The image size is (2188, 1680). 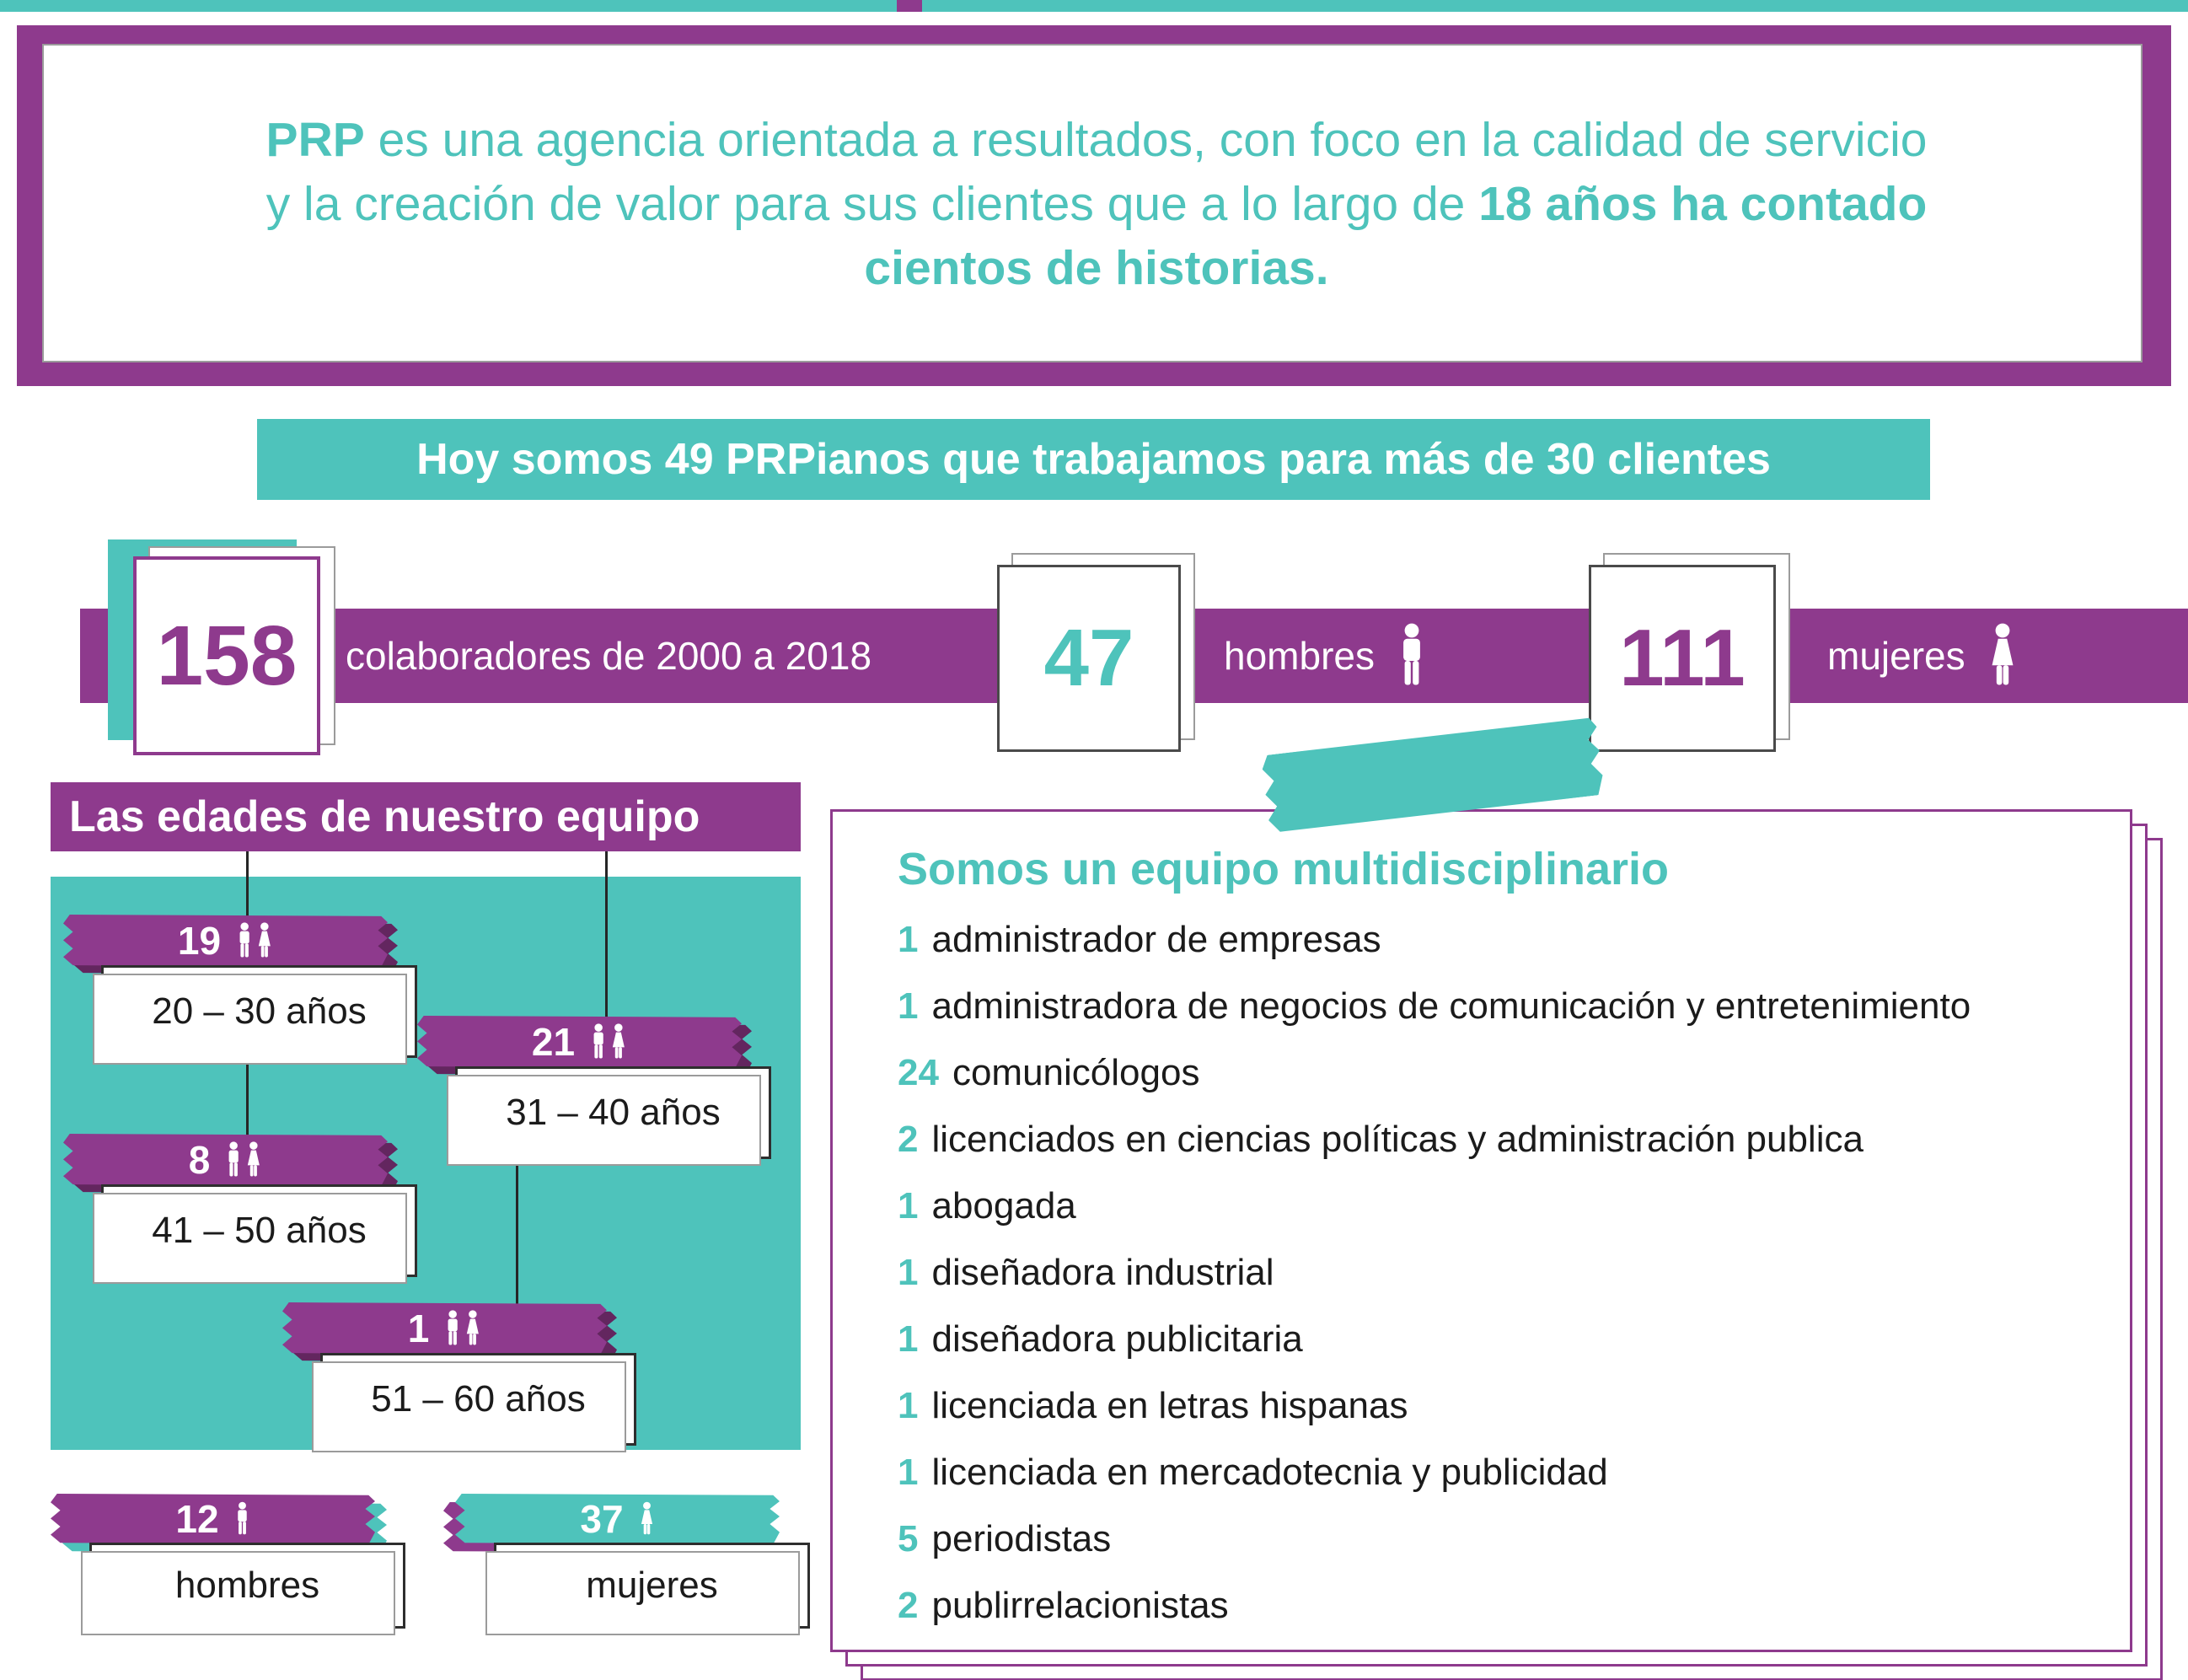 I want to click on age-group-51-60: 1 51 – 60 años, so click(x=493, y=1378).